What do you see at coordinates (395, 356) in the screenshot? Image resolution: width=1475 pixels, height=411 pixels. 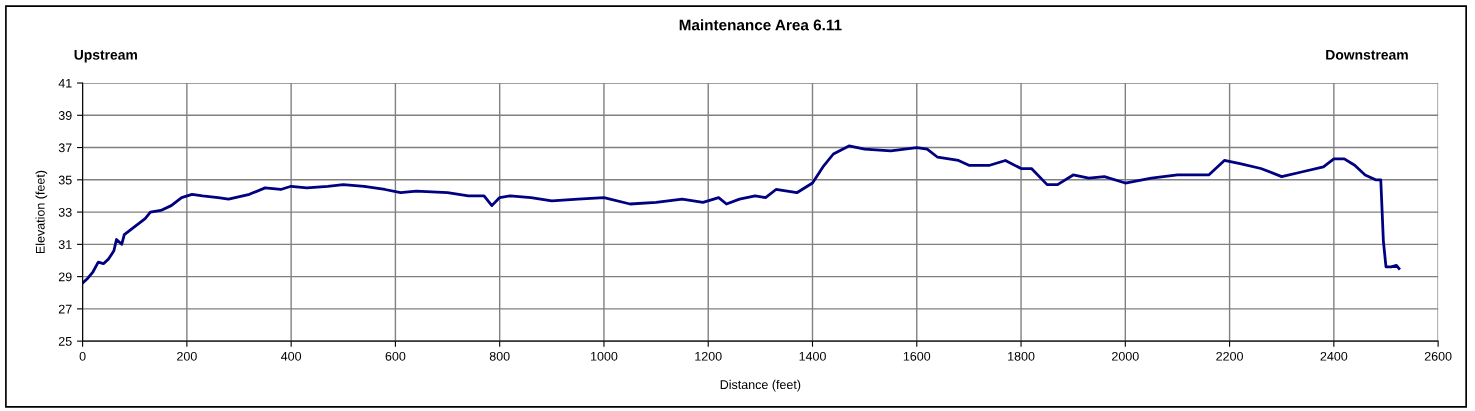 I see `x-tick-label: 600` at bounding box center [395, 356].